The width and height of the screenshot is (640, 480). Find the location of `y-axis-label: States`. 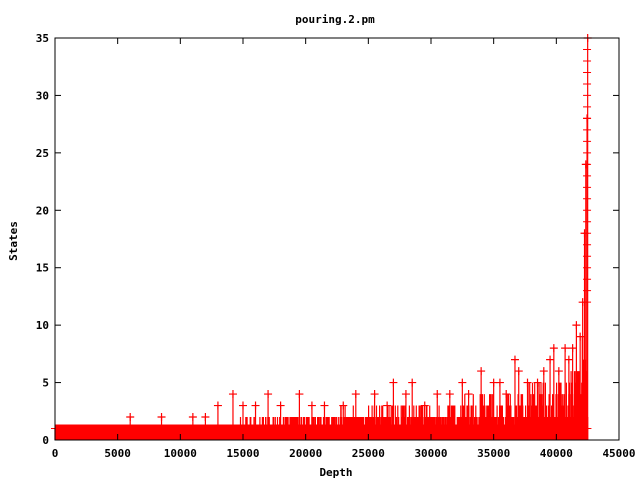

y-axis-label: States is located at coordinates (13, 241).